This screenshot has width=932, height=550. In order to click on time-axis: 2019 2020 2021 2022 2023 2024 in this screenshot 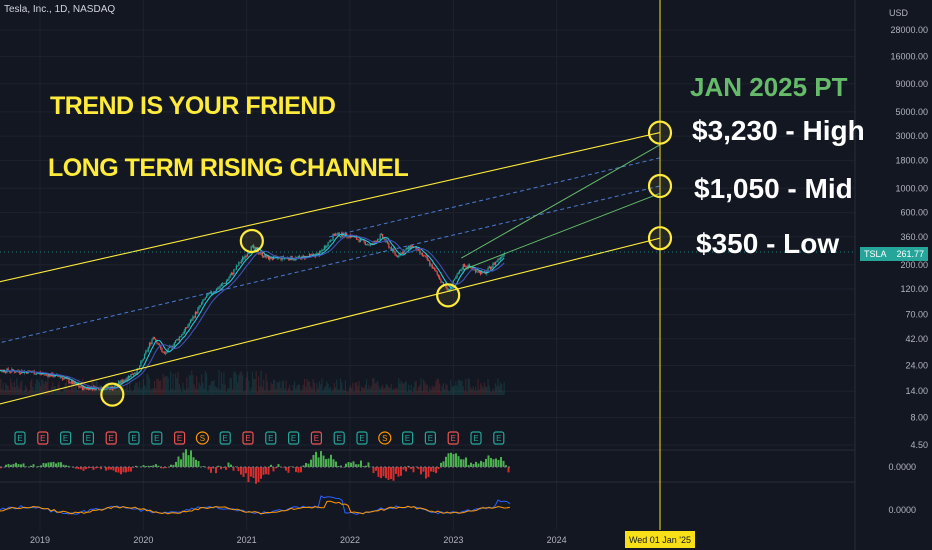, I will do `click(298, 540)`.